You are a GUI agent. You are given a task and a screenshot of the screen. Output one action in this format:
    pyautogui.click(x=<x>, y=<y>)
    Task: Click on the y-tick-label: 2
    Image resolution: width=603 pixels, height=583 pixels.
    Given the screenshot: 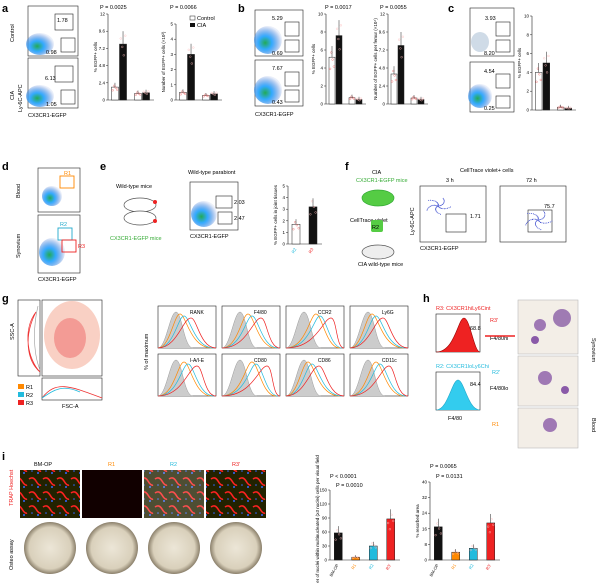 What is the action you would take?
    pyautogui.click(x=321, y=86)
    